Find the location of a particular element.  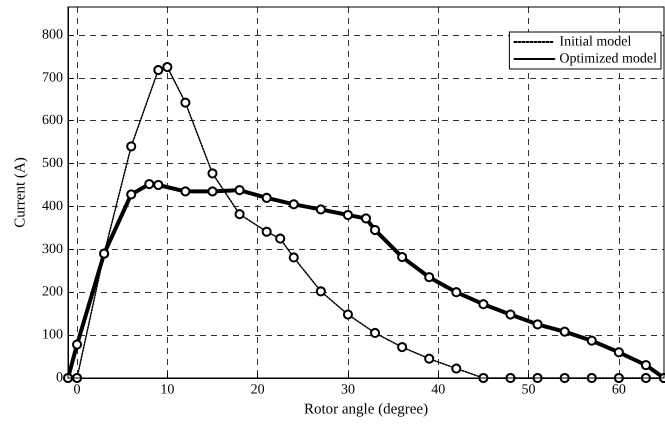

x-tick-label: 30 is located at coordinates (347, 390).